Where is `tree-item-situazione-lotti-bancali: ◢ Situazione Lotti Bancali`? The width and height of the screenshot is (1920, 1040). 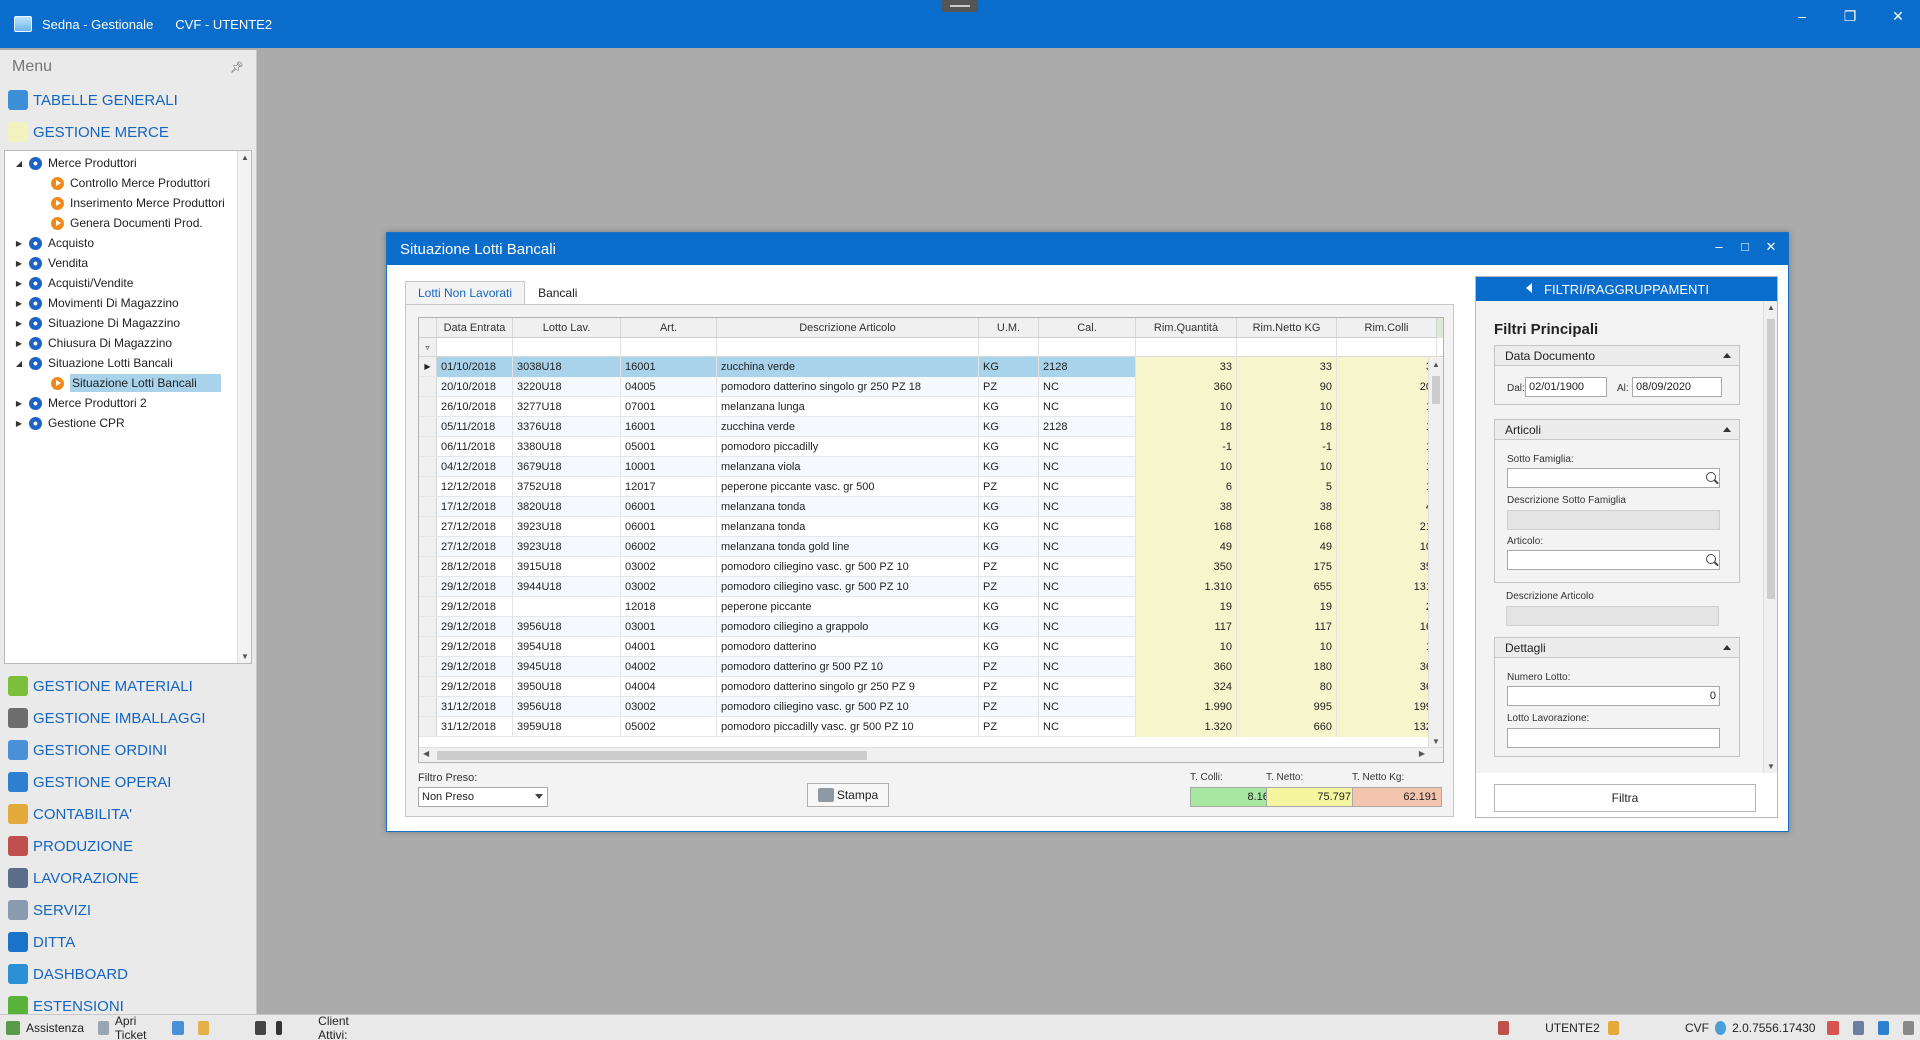
tree-item-situazione-lotti-bancali: ◢ Situazione Lotti Bancali is located at coordinates (128, 363).